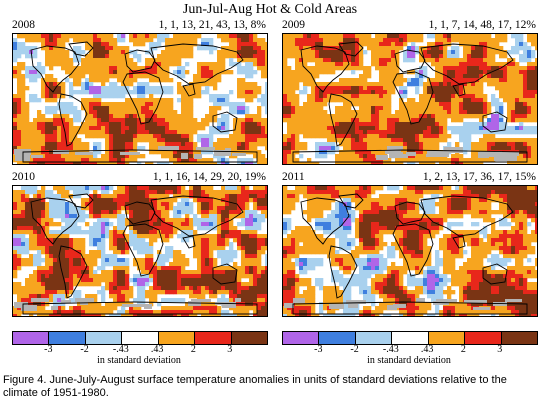 Image resolution: width=540 pixels, height=405 pixels. I want to click on panel-stats: 1, 1, 7, 14, 48, 17, 12%, so click(482, 25).